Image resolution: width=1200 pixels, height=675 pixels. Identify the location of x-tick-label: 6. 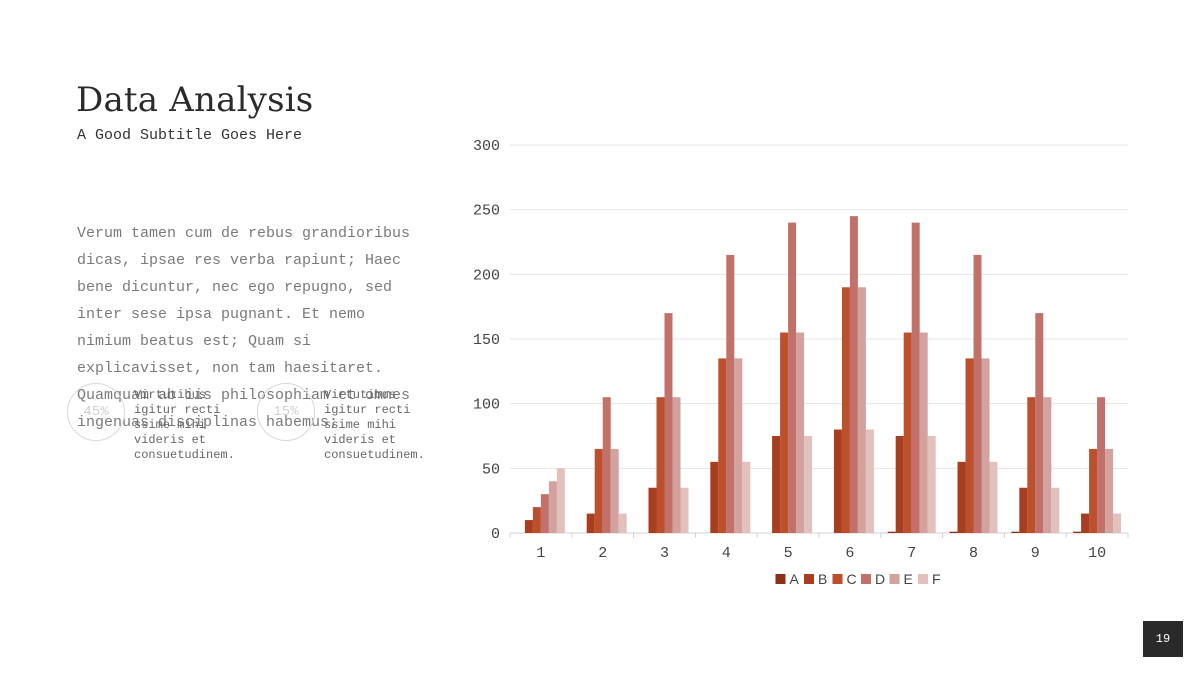
(849, 553).